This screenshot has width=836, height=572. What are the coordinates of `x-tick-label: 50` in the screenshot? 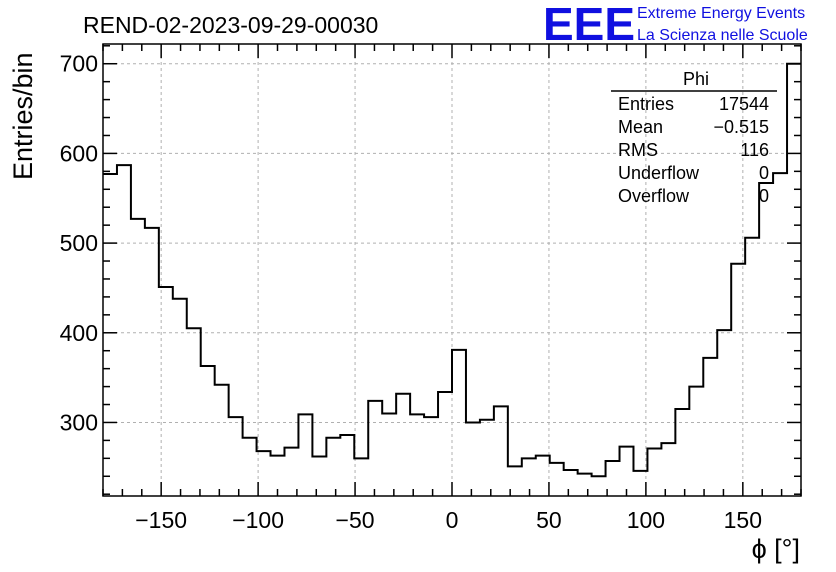 It's located at (549, 520).